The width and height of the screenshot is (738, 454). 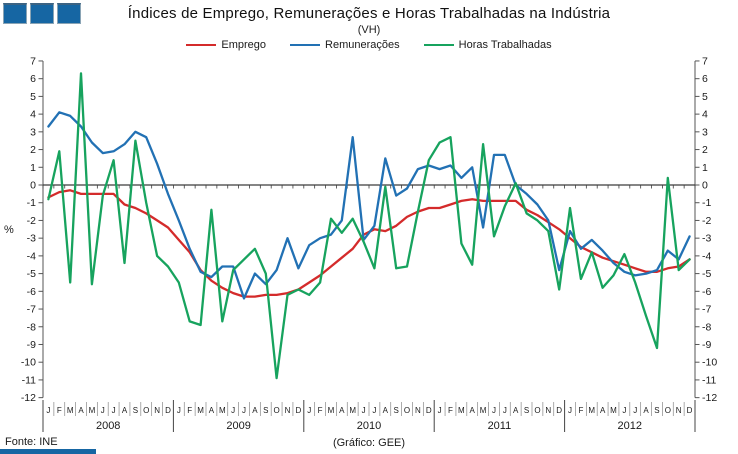 I want to click on y-tick-label-left: 2, so click(x=33, y=150).